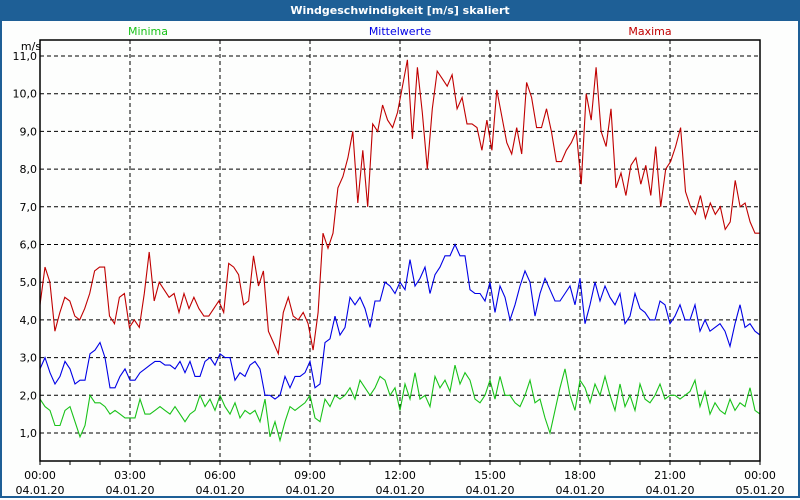 The image size is (800, 500). Describe the element at coordinates (649, 31) in the screenshot. I see `legend-maxima: Maxima` at that location.